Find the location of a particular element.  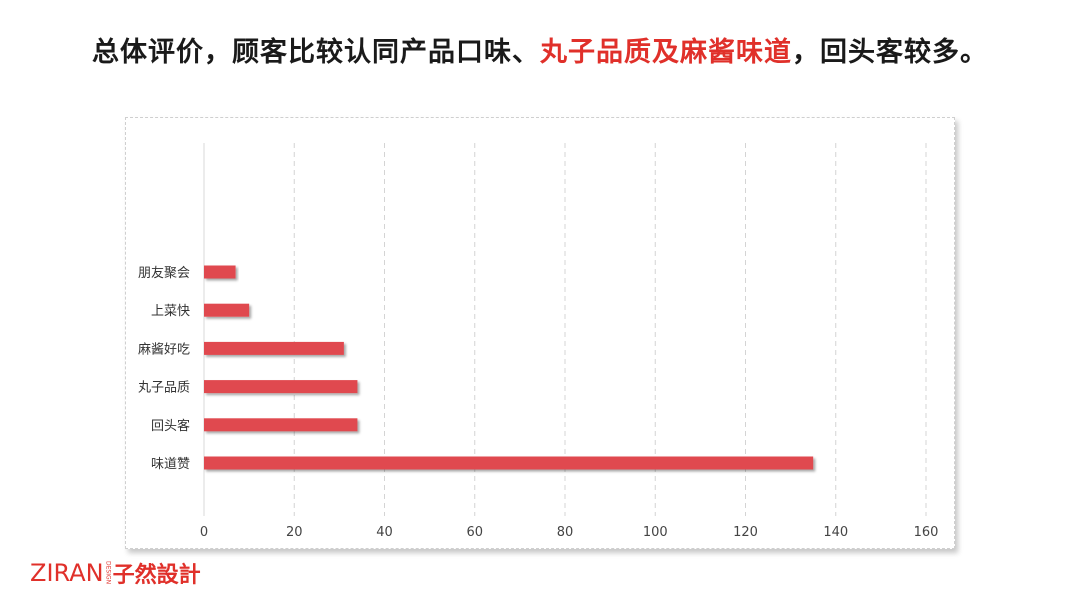

category-label: 上菜快 is located at coordinates (170, 311).